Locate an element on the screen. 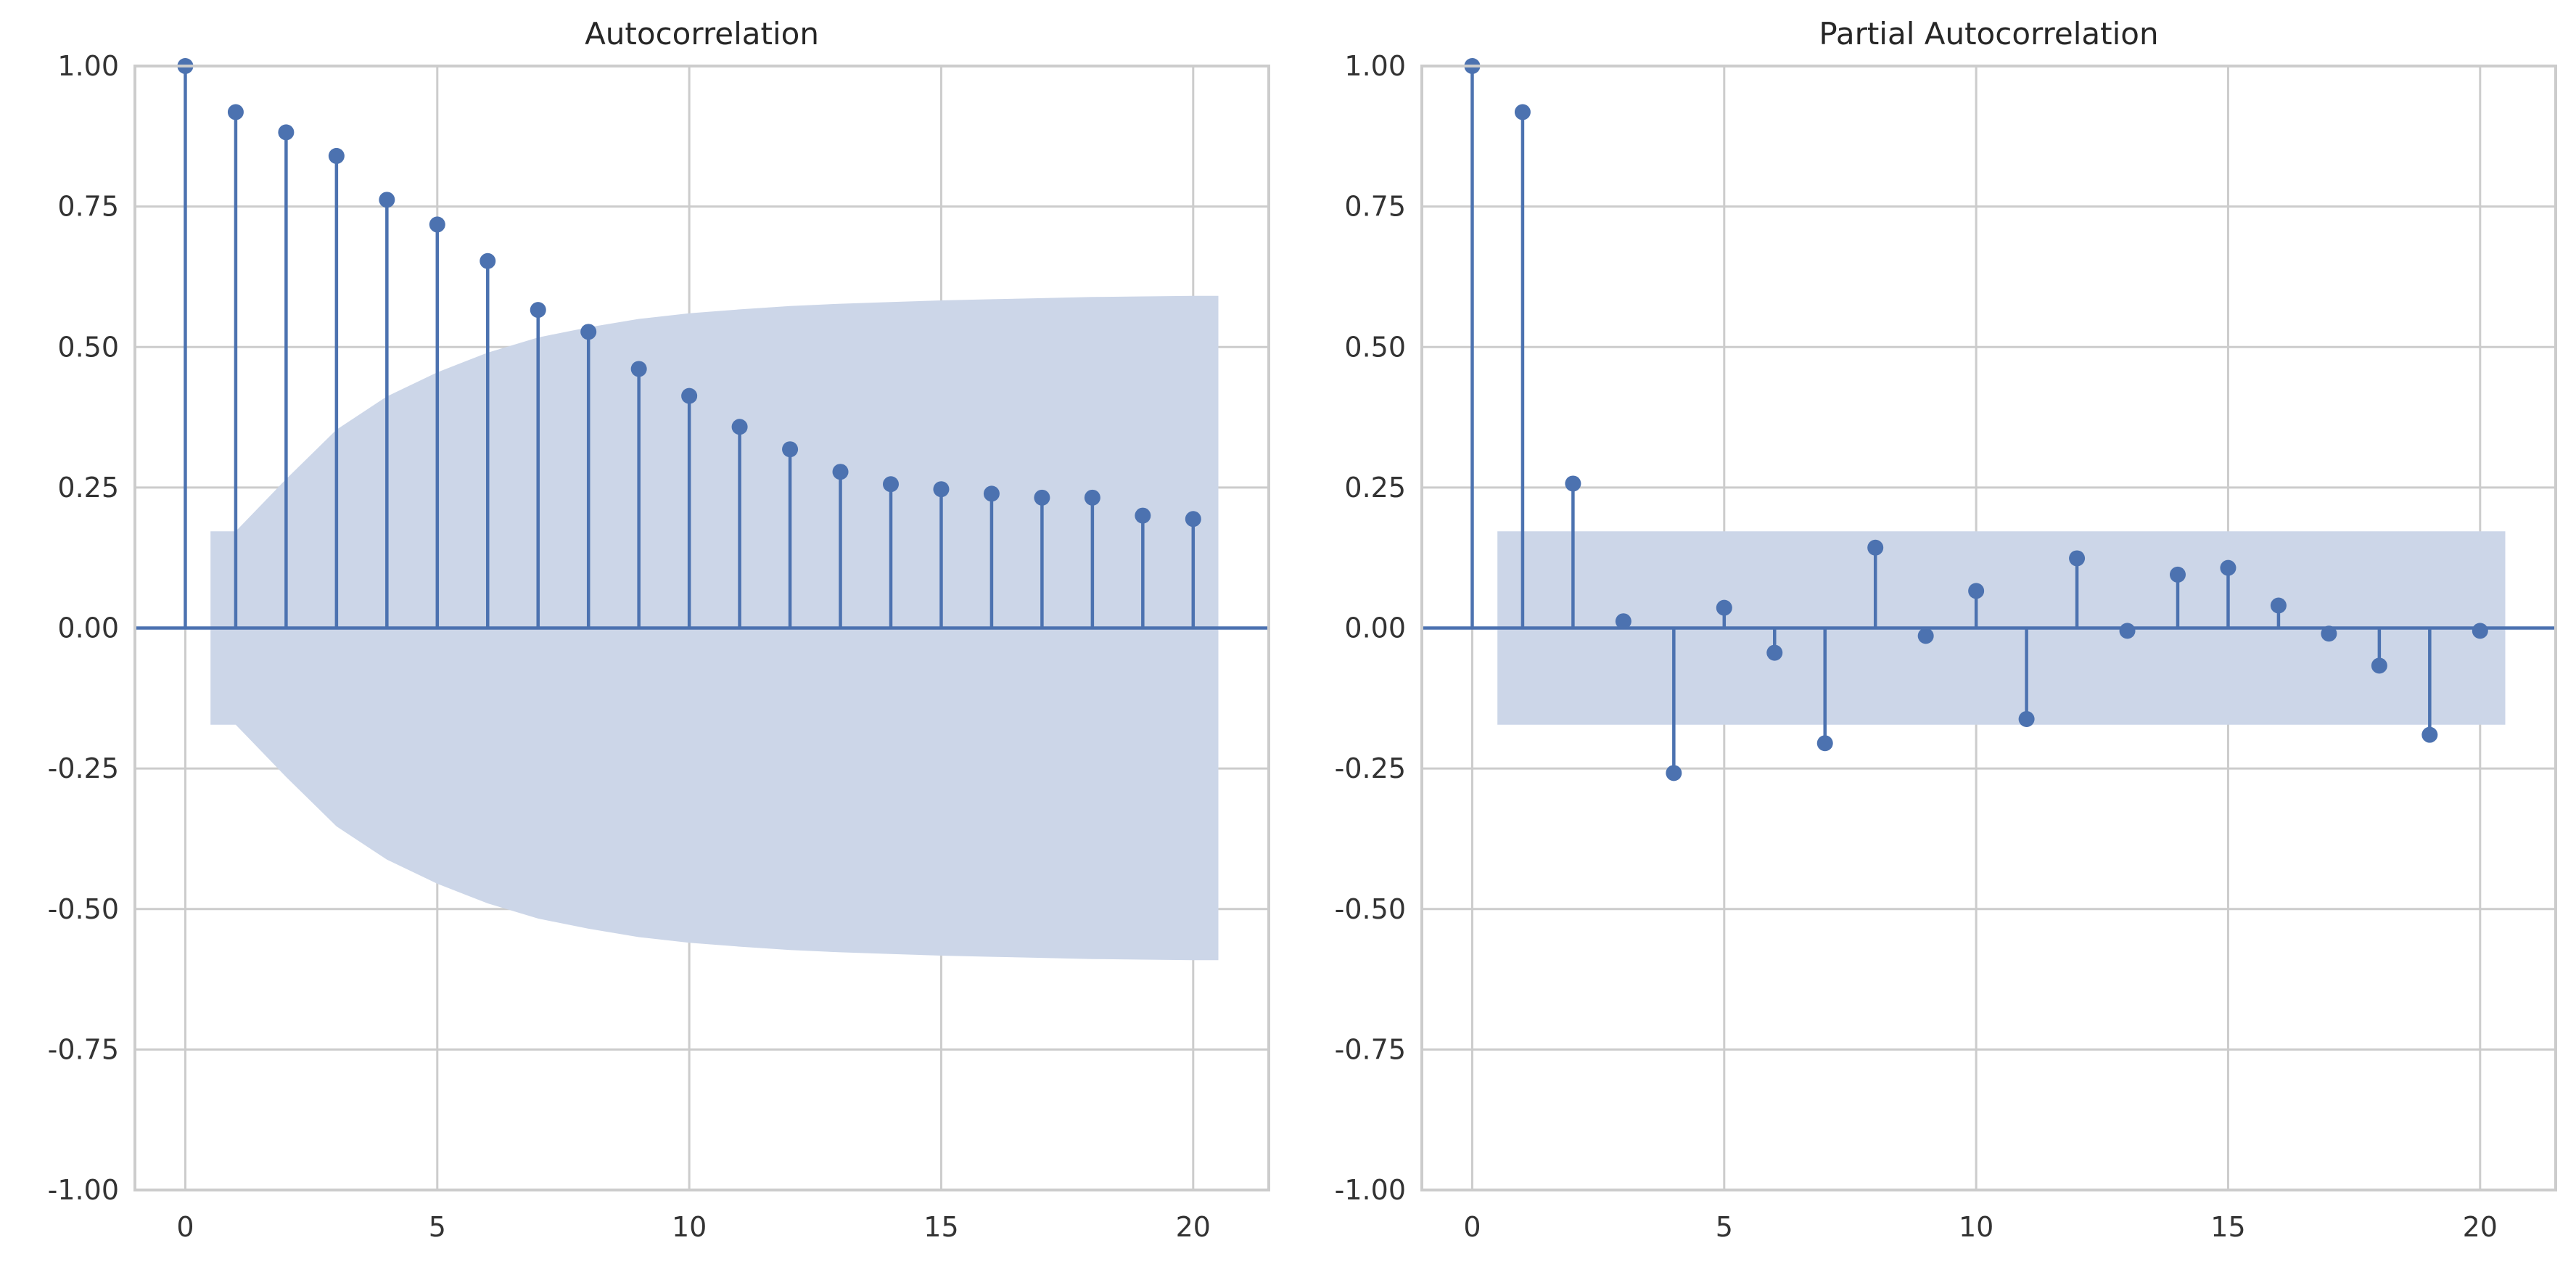 This screenshot has height=1272, width=2576. chart-title: Autocorrelation is located at coordinates (702, 34).